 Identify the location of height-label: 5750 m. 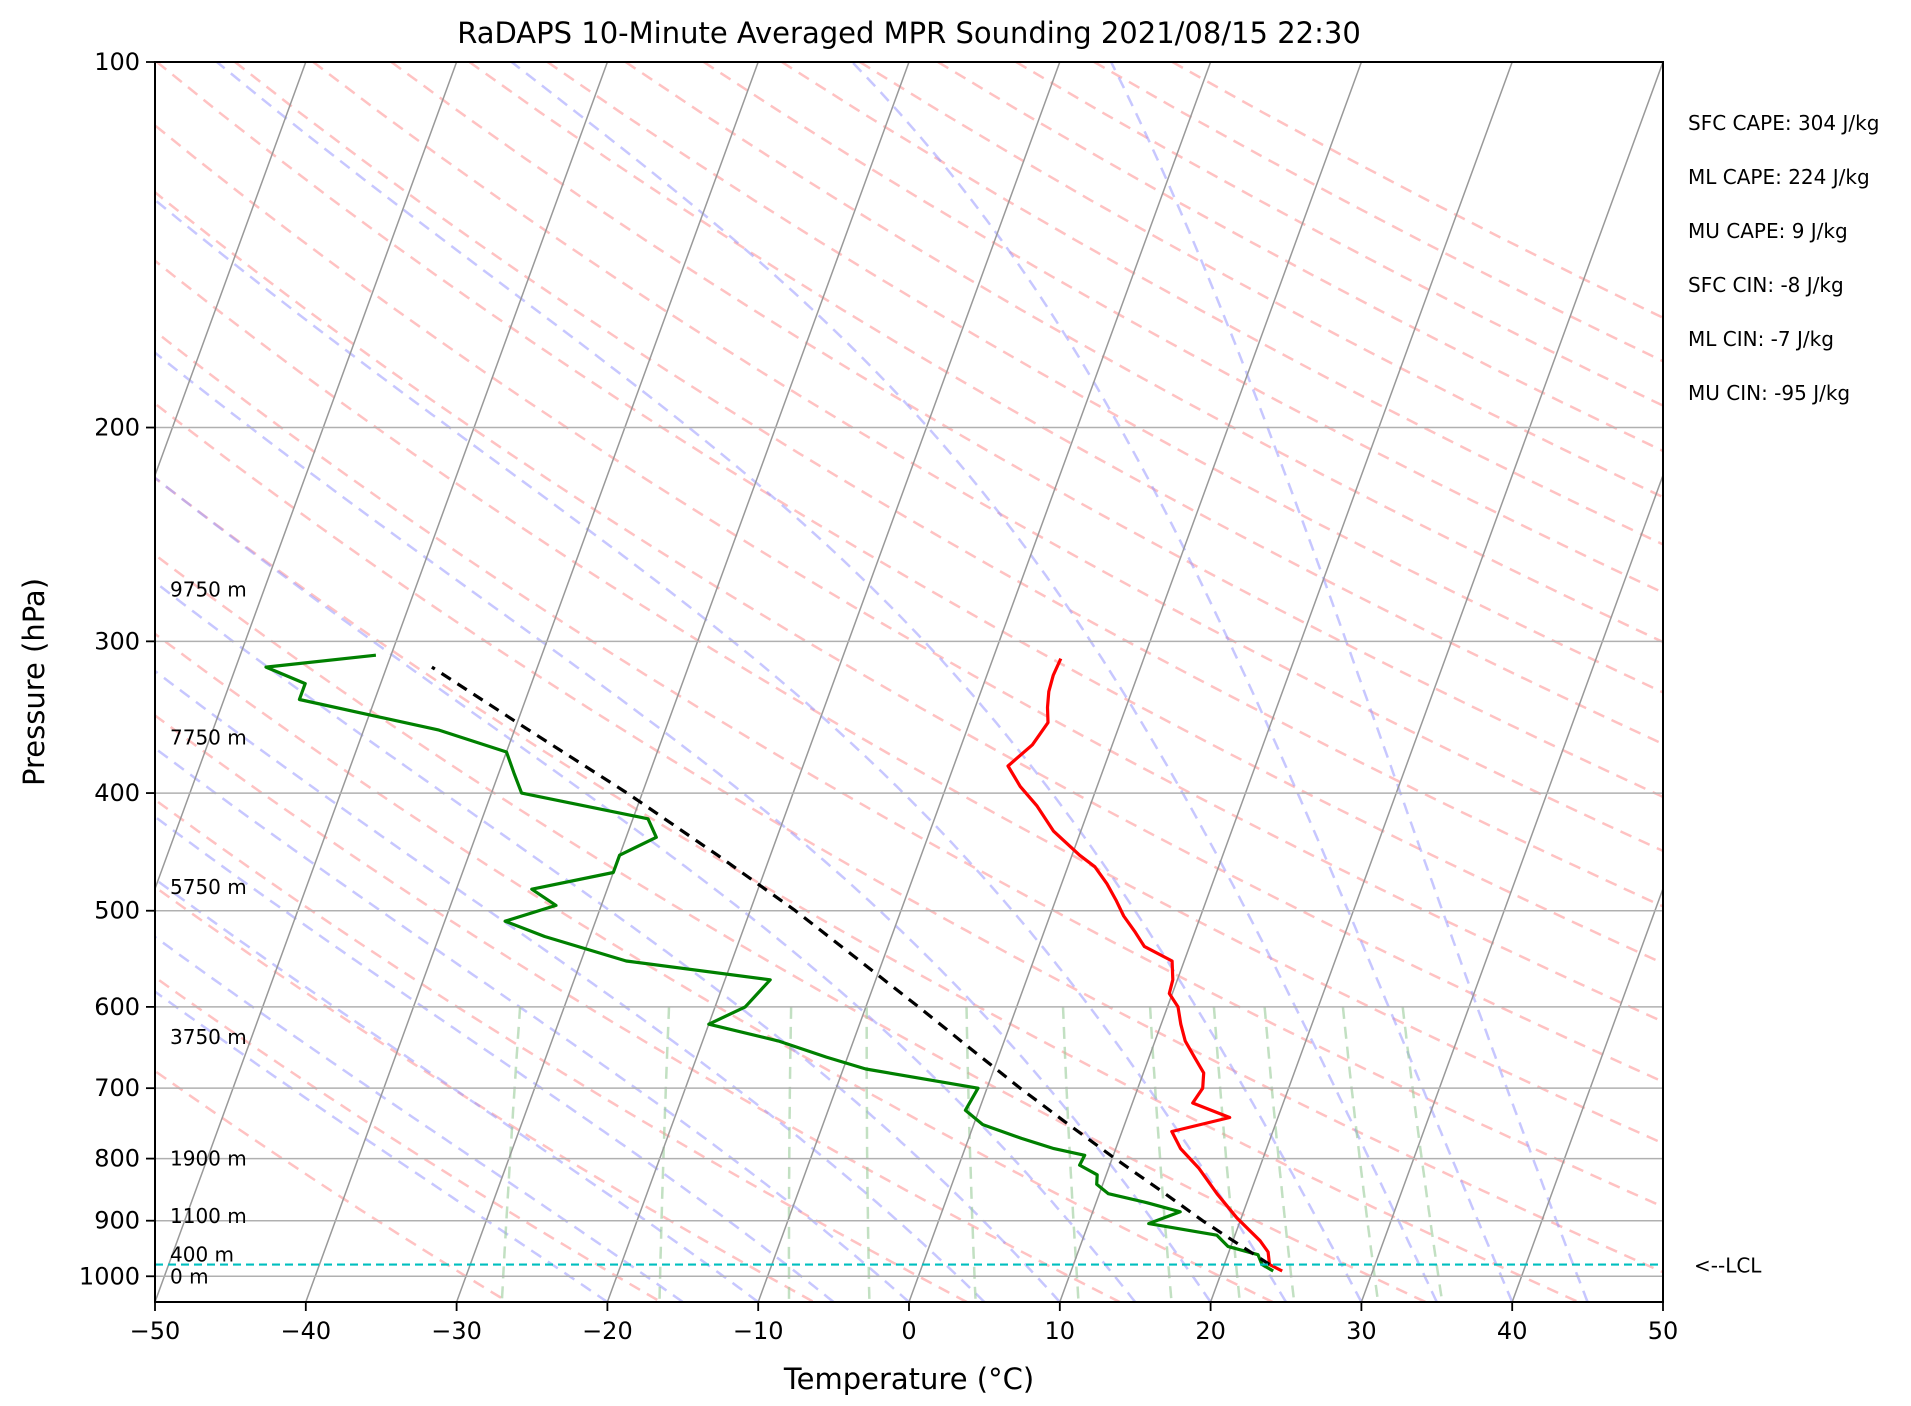
(208, 887).